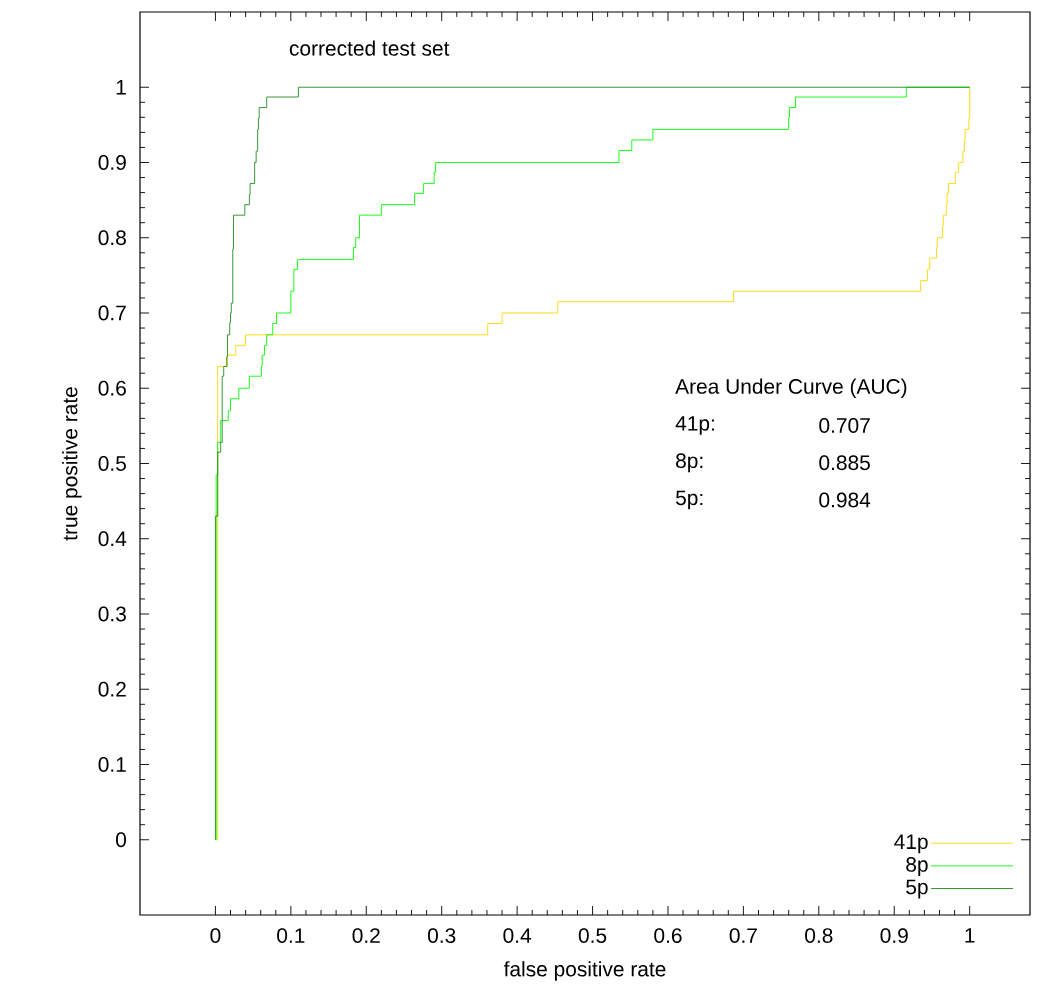  What do you see at coordinates (584, 971) in the screenshot?
I see `x-axis-title: false positive rate` at bounding box center [584, 971].